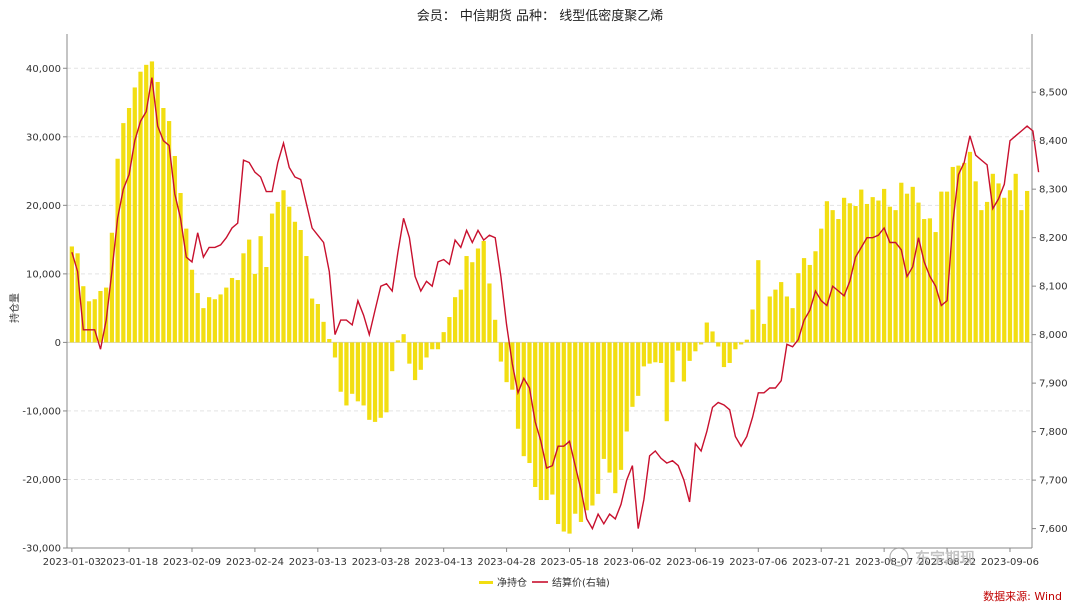 This screenshot has height=608, width=1080. Describe the element at coordinates (58, 343) in the screenshot. I see `left-tick-label: 0` at that location.